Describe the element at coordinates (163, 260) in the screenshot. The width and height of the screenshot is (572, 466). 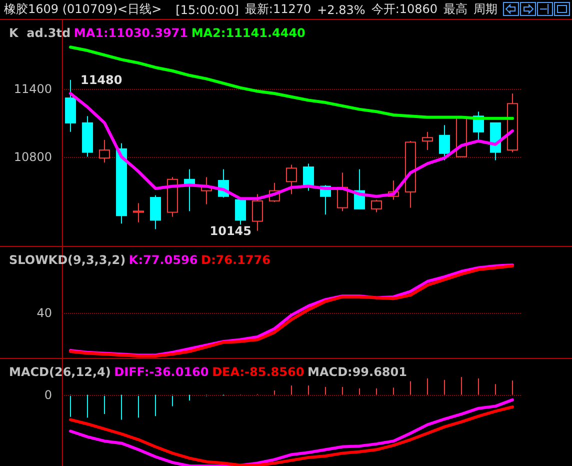
I see `text: K:77.0596` at that location.